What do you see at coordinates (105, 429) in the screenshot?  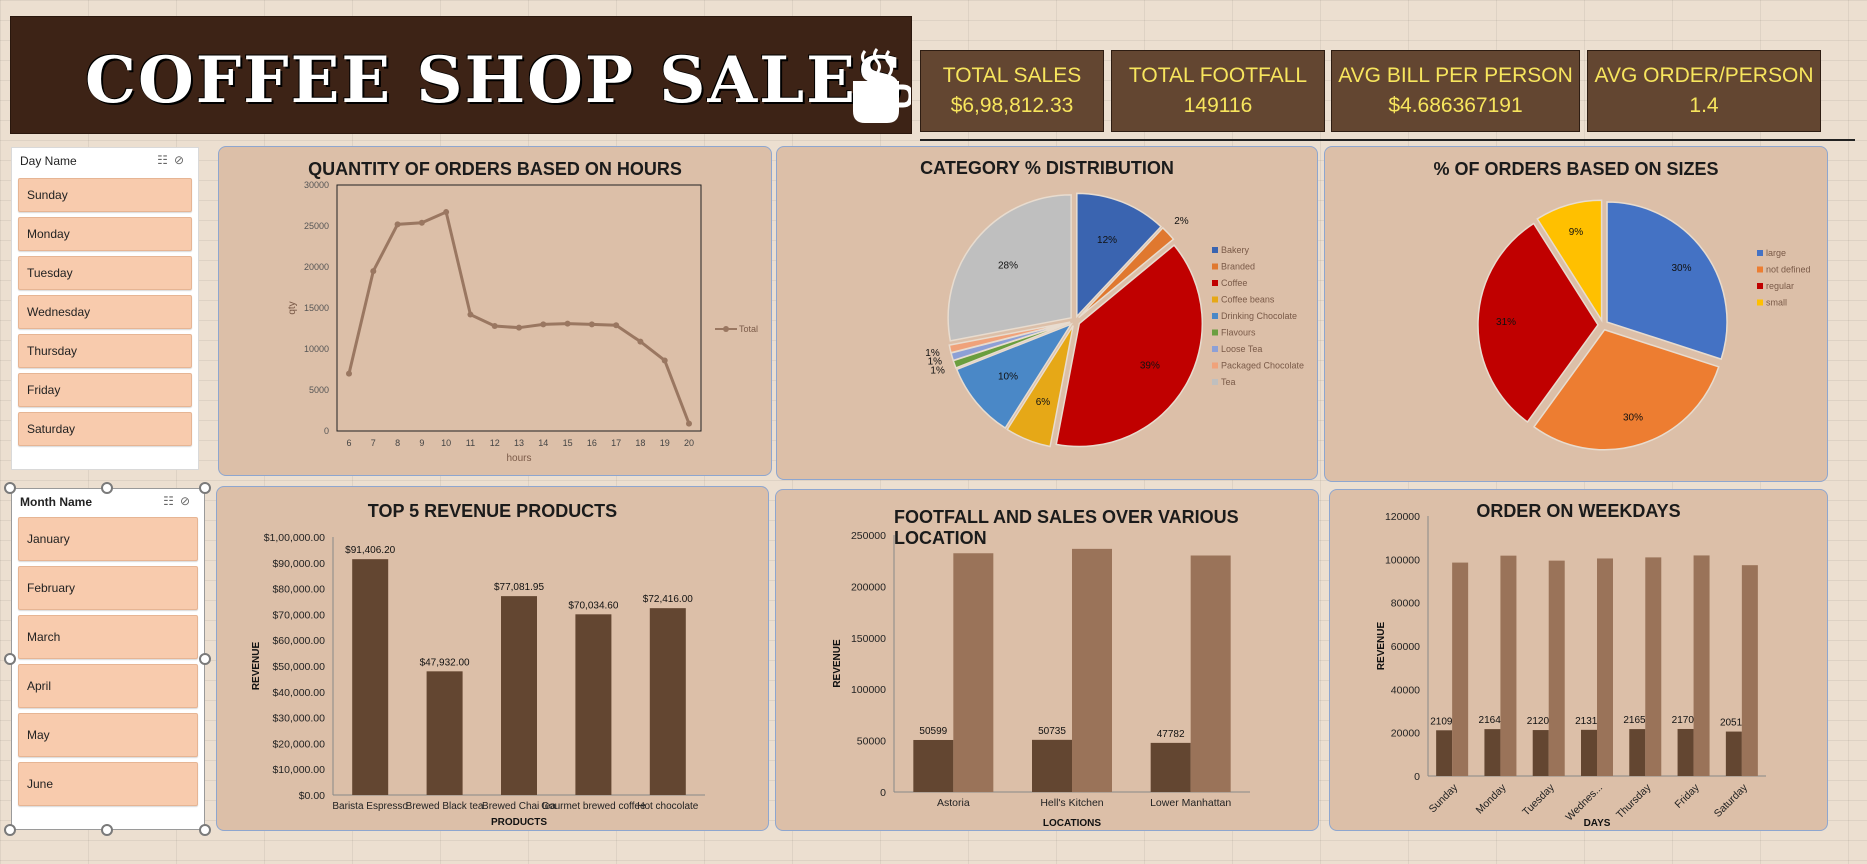 I see `slicer-item-saturday: Saturday` at bounding box center [105, 429].